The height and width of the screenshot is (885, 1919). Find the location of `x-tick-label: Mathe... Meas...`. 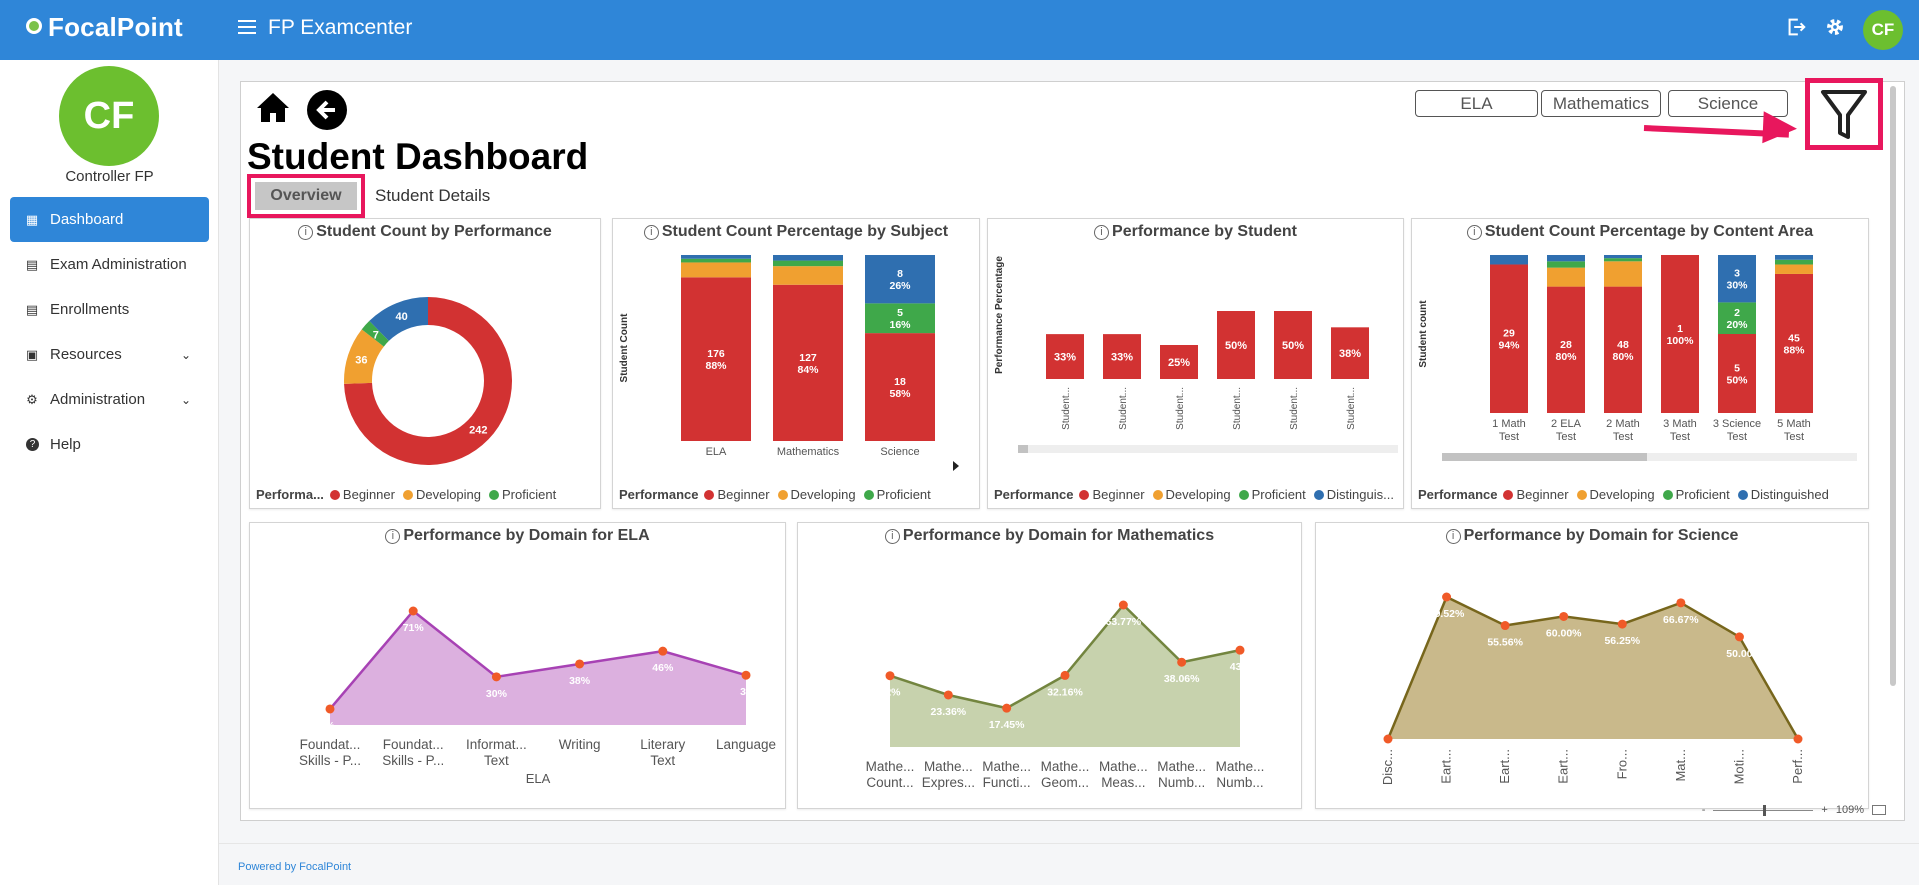

x-tick-label: Mathe... Meas... is located at coordinates (1123, 774).